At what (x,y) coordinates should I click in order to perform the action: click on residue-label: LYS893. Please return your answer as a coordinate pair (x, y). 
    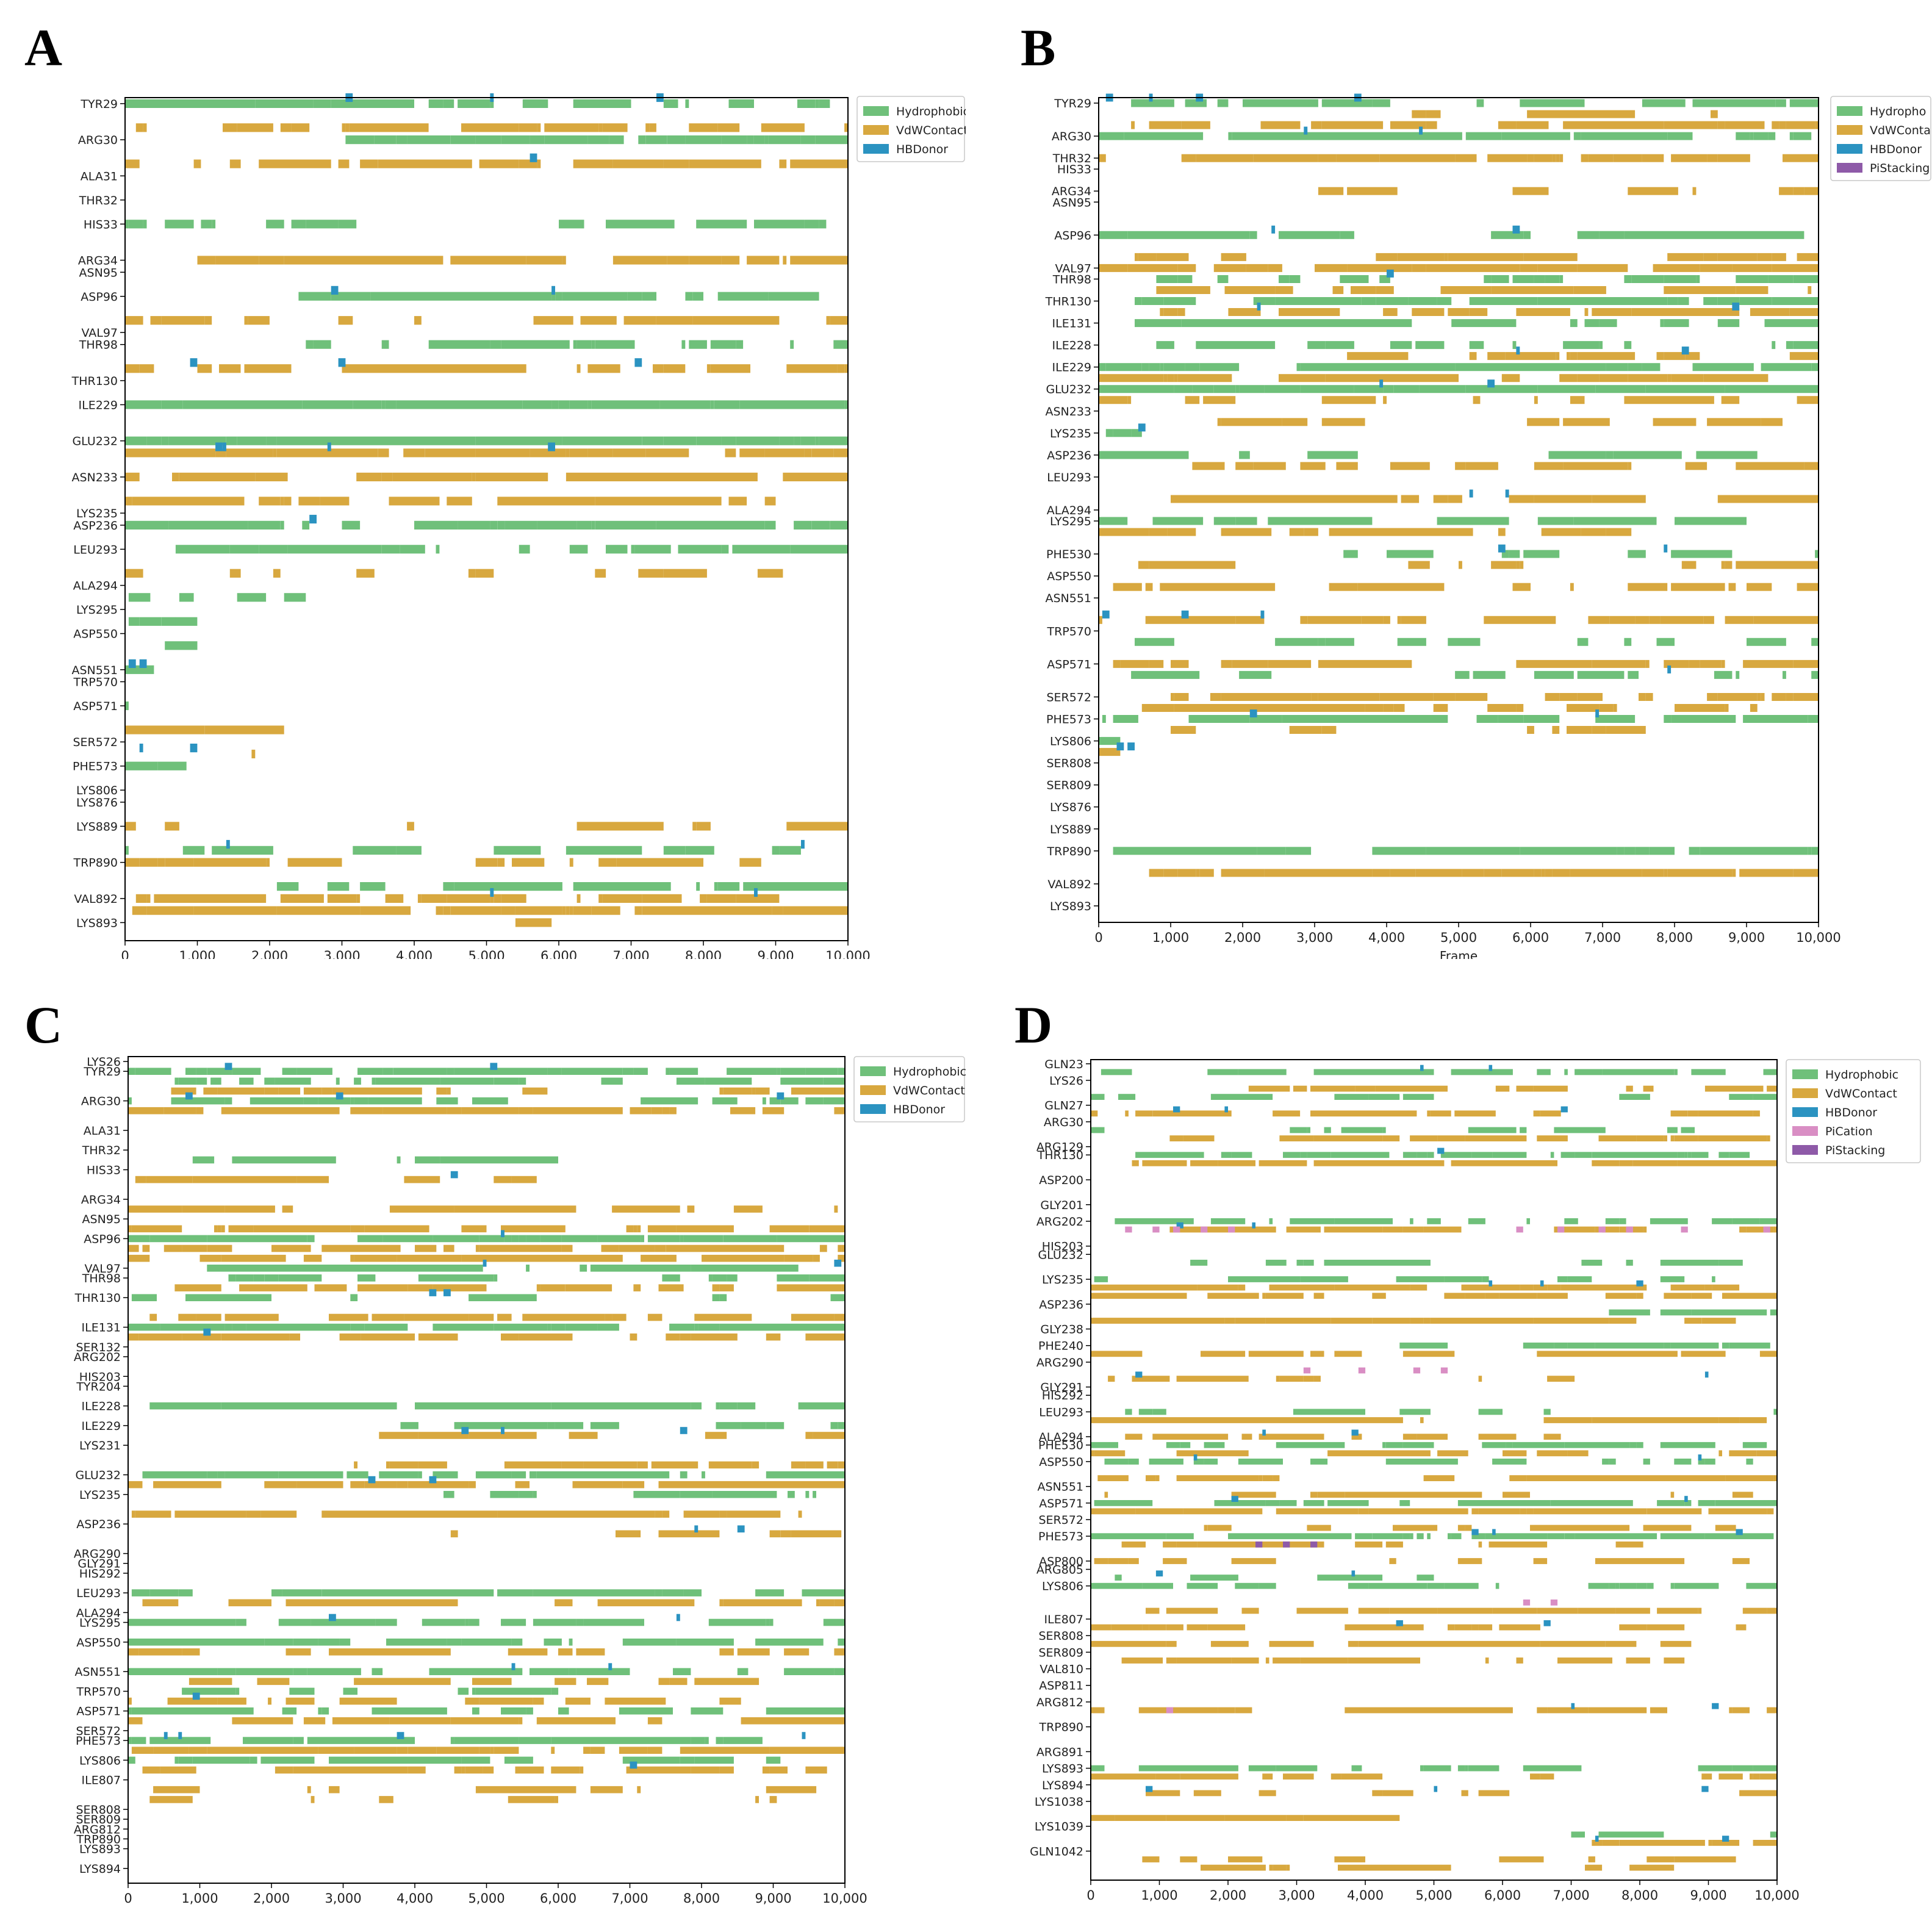
    Looking at the image, I should click on (1062, 1769).